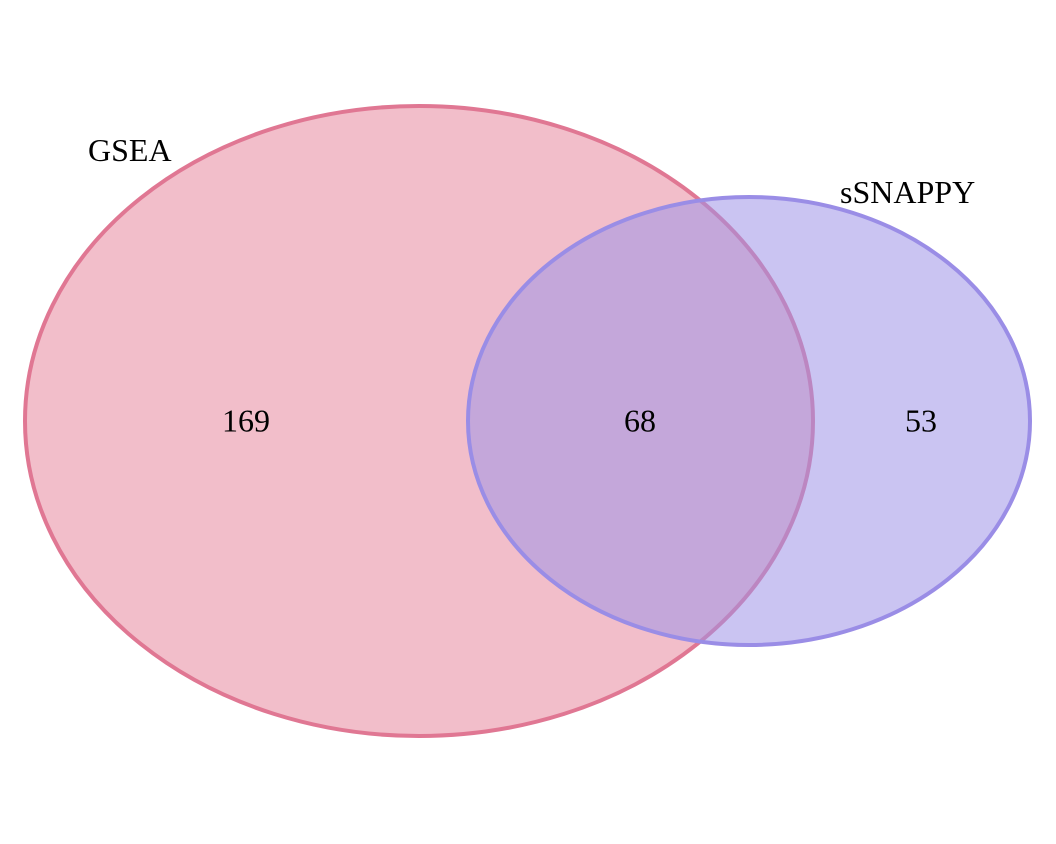  I want to click on gsea-only-count: 169, so click(246, 420).